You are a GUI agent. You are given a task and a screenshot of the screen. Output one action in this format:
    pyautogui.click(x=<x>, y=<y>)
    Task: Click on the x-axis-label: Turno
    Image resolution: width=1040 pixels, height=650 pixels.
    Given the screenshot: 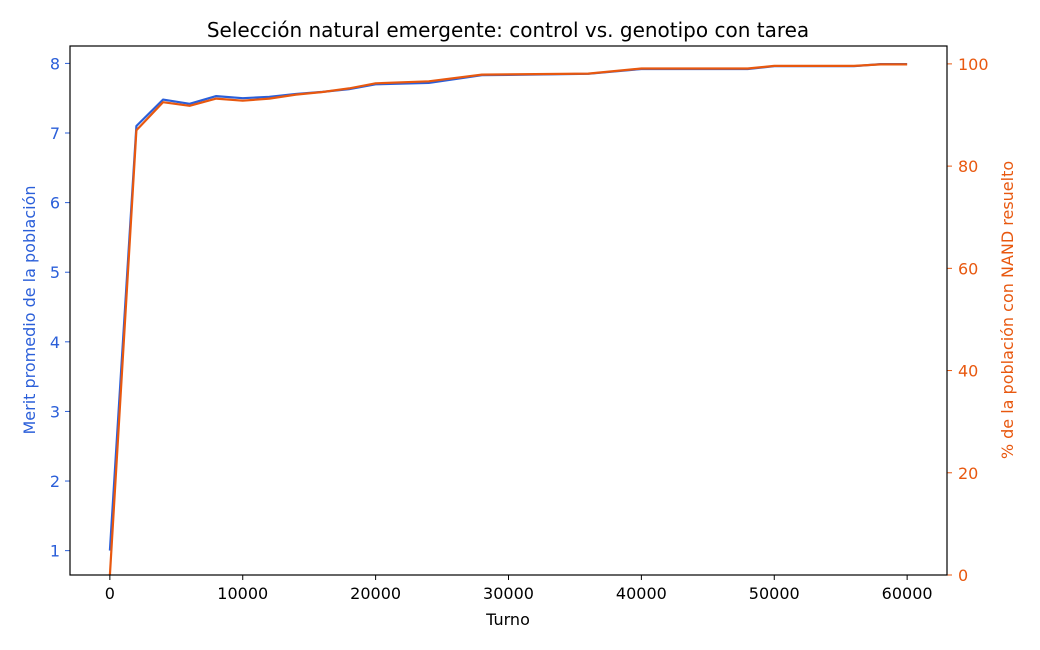 What is the action you would take?
    pyautogui.click(x=507, y=619)
    